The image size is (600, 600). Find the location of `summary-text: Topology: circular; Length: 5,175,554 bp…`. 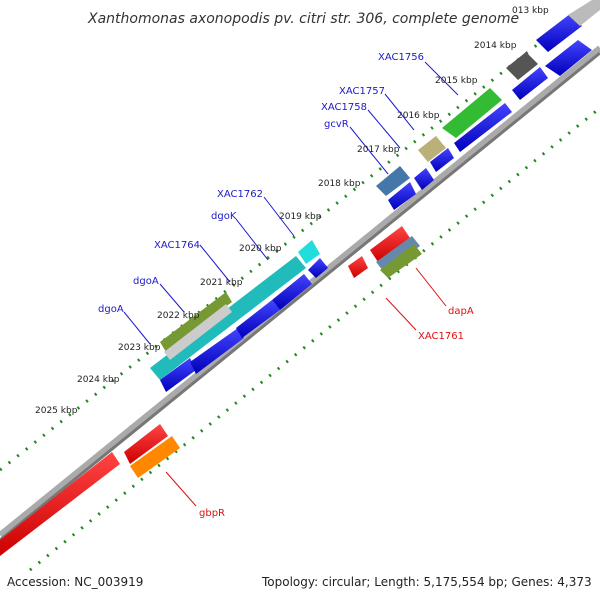

summary-text: Topology: circular; Length: 5,175,554 bp… is located at coordinates (426, 582).